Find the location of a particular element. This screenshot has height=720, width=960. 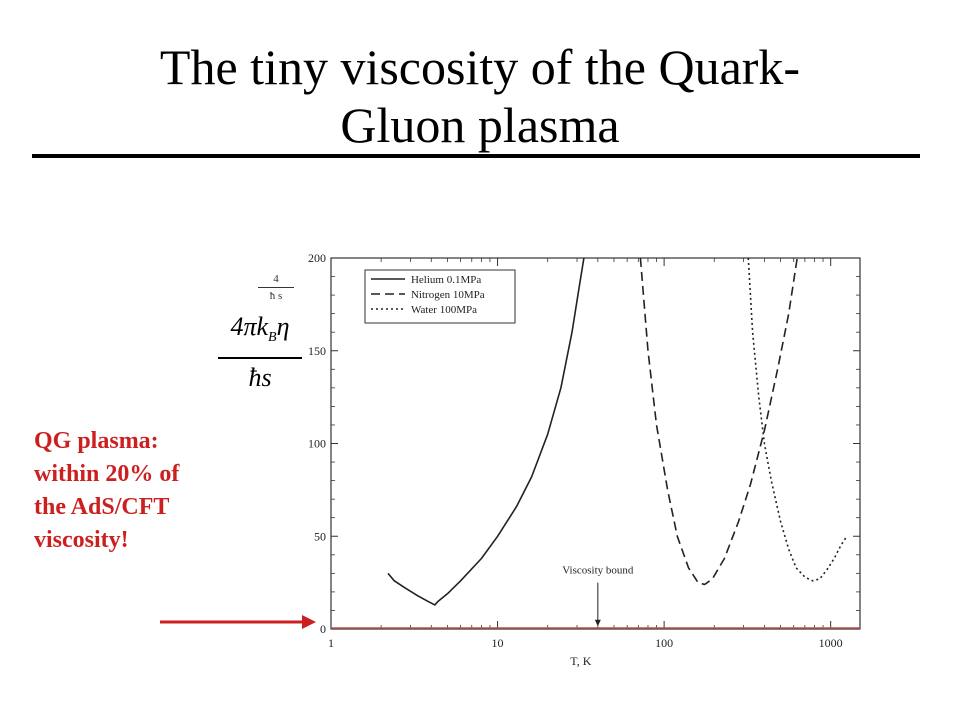

x-tick-label: 100 is located at coordinates (664, 643).